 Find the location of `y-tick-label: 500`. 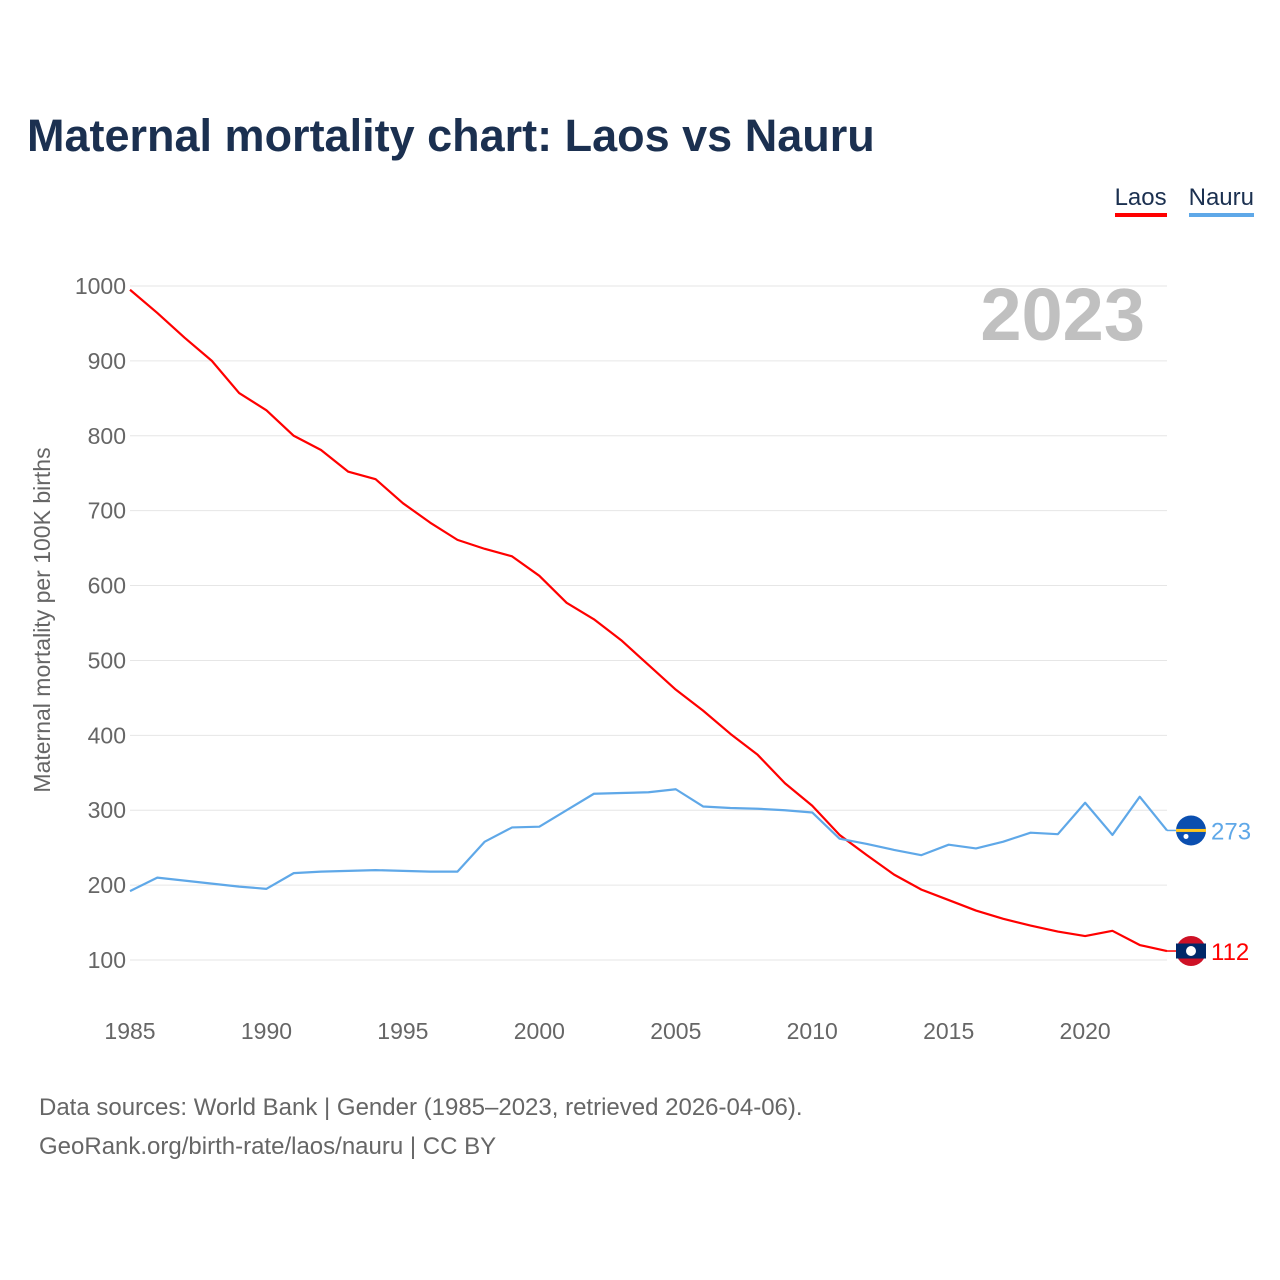

y-tick-label: 500 is located at coordinates (107, 660).